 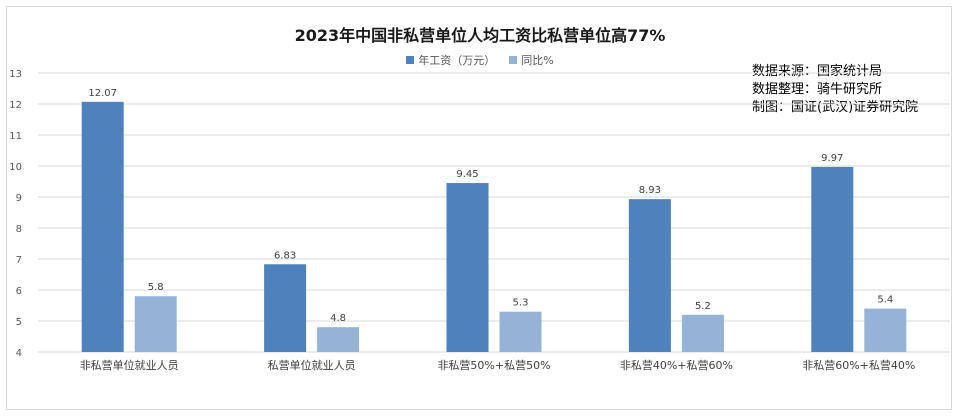 What do you see at coordinates (537, 60) in the screenshot?
I see `legend-label-series-2: 同比%` at bounding box center [537, 60].